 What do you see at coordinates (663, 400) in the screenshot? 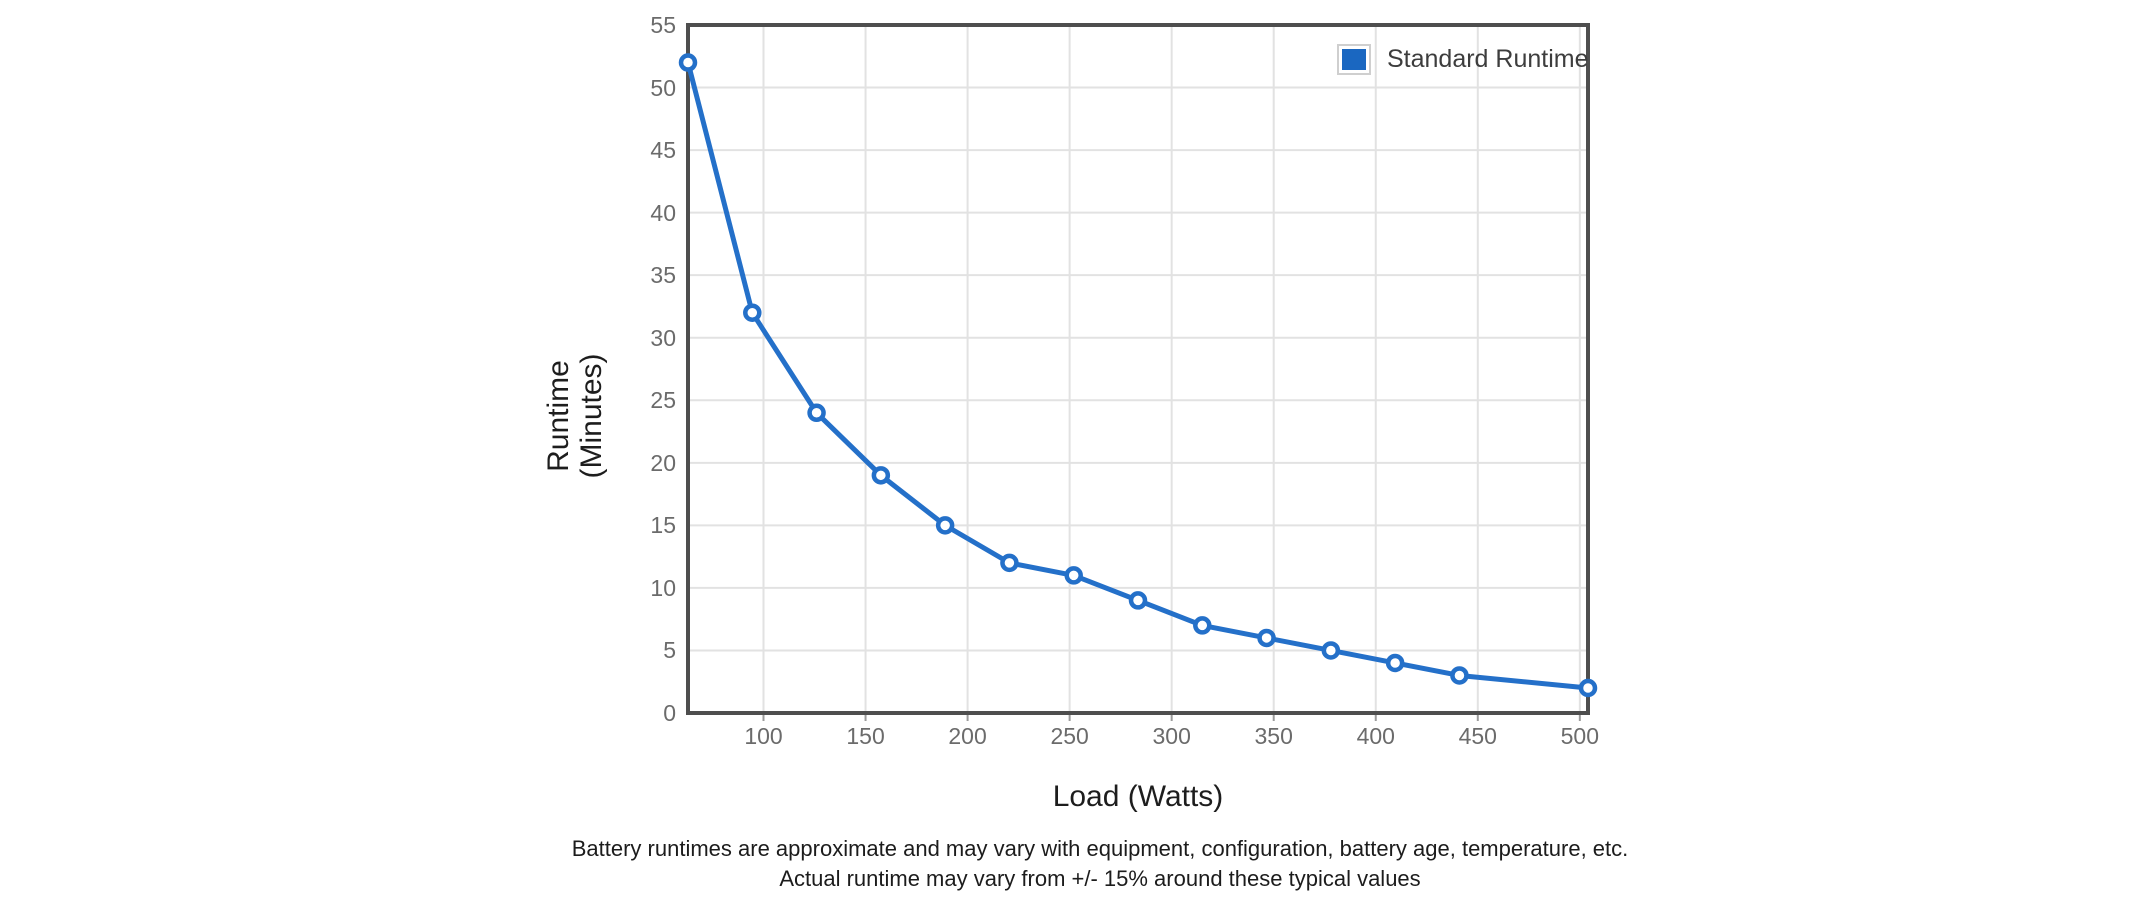
I see `y-tick-label: 25` at bounding box center [663, 400].